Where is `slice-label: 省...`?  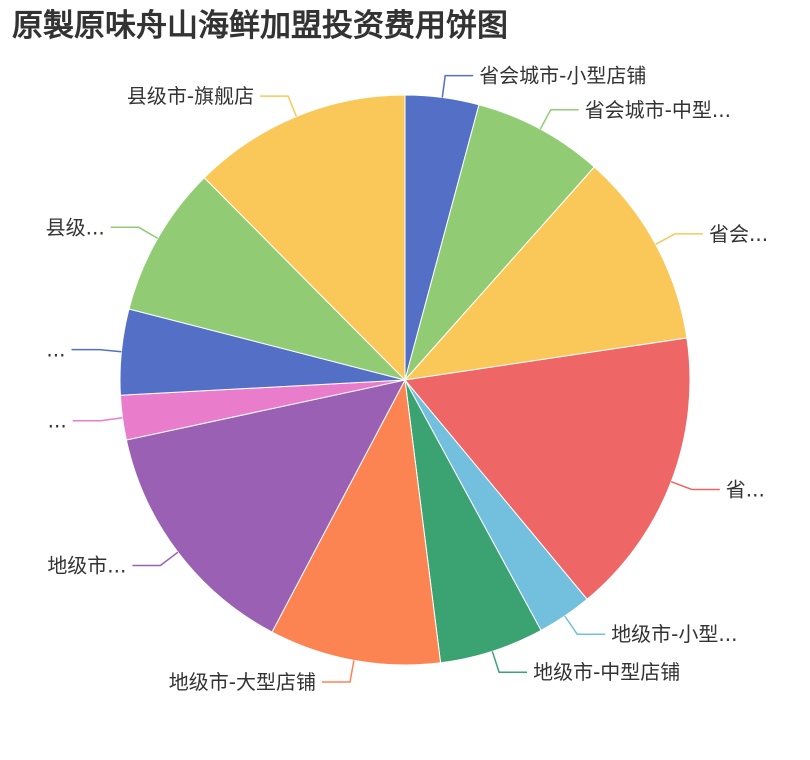
slice-label: 省... is located at coordinates (745, 490).